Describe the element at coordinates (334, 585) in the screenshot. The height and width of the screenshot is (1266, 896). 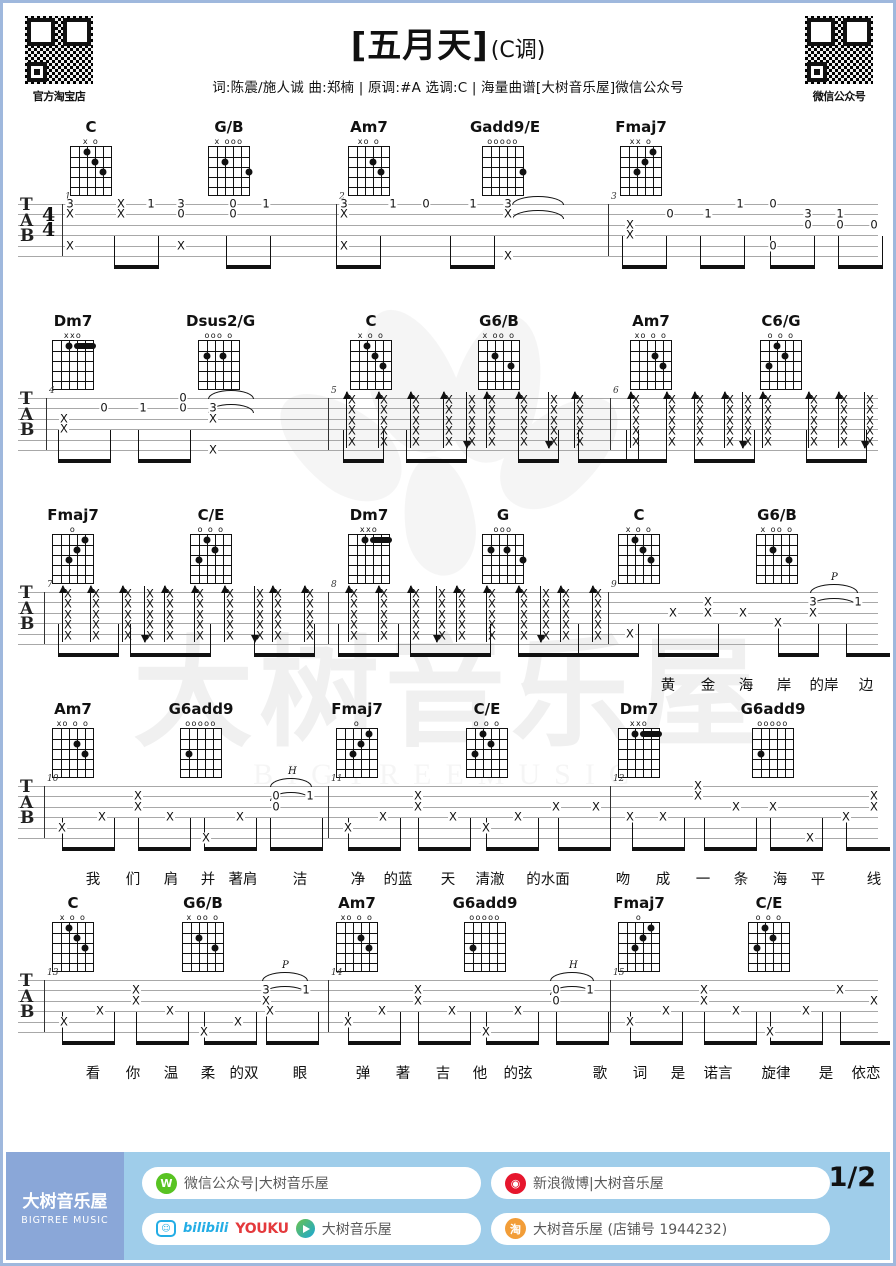
I see `measure-number: 8` at that location.